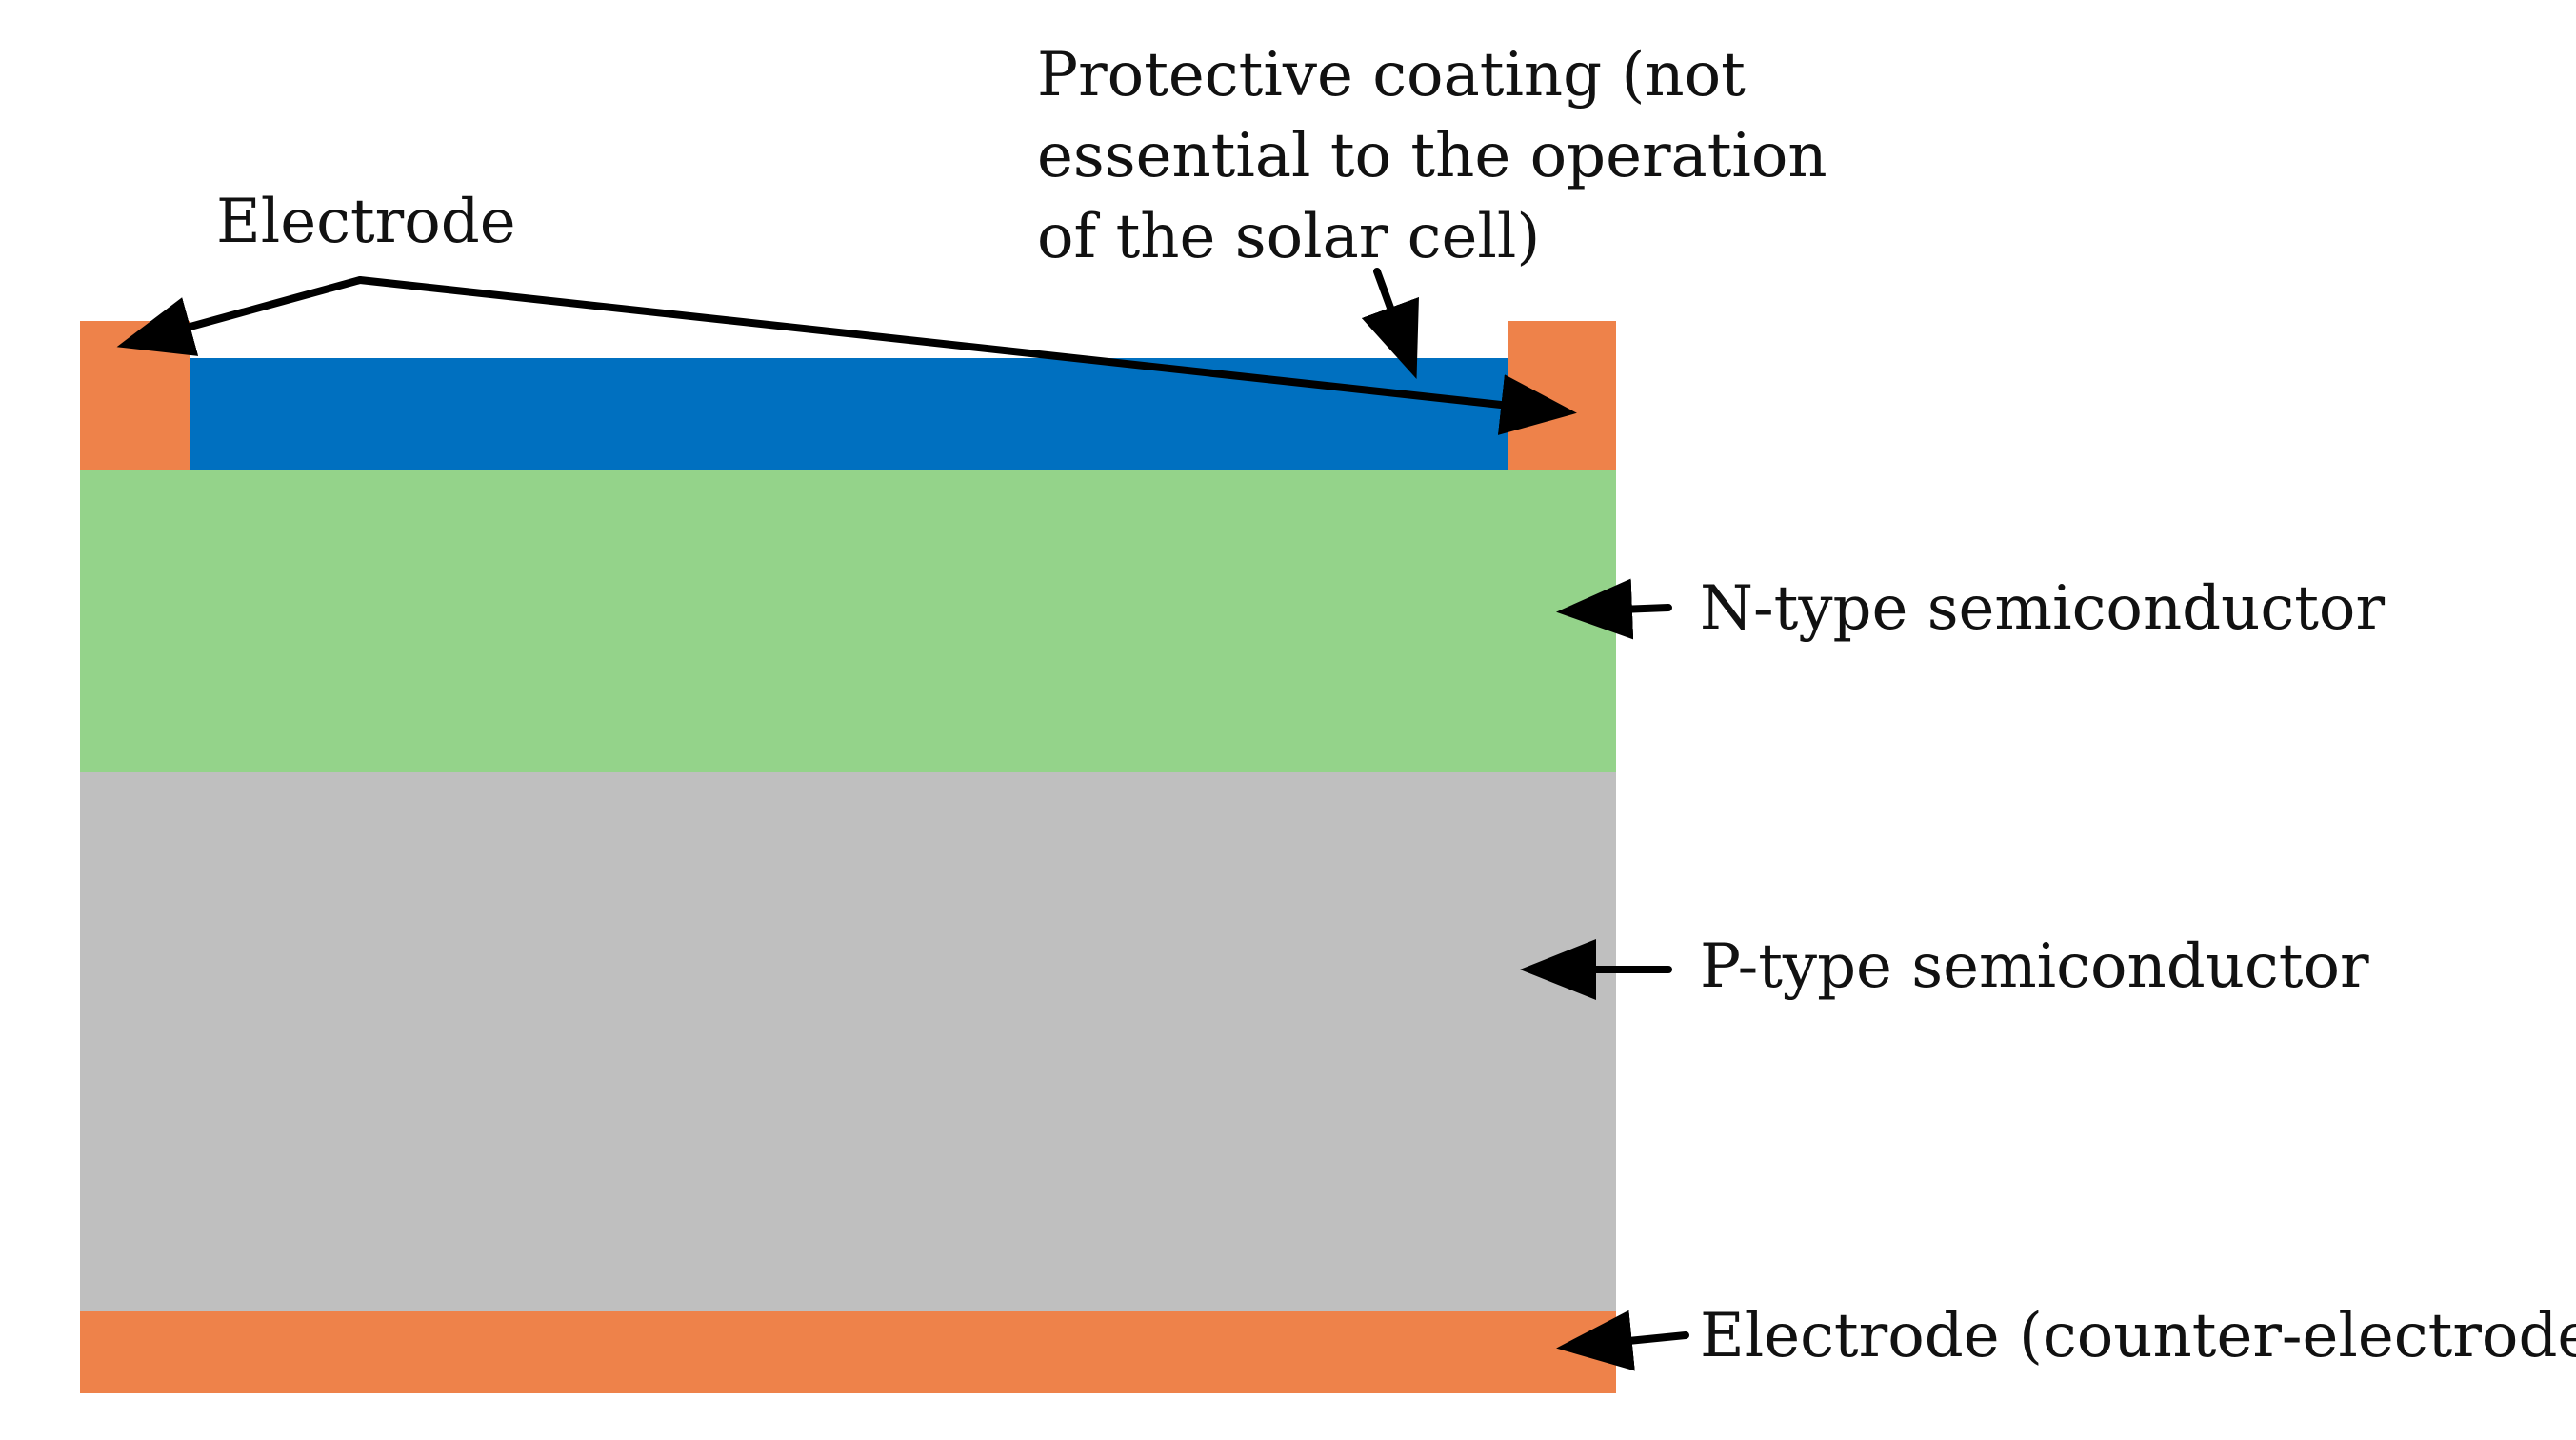 Image resolution: width=2576 pixels, height=1440 pixels. I want to click on counter-electrode-arrow, so click(1622, 1340).